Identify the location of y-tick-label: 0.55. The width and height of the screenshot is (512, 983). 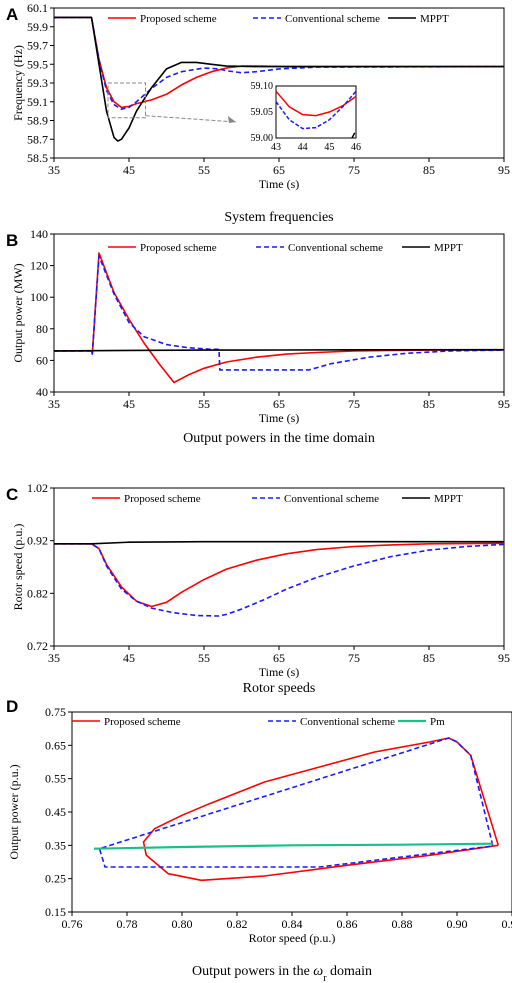
(55, 779).